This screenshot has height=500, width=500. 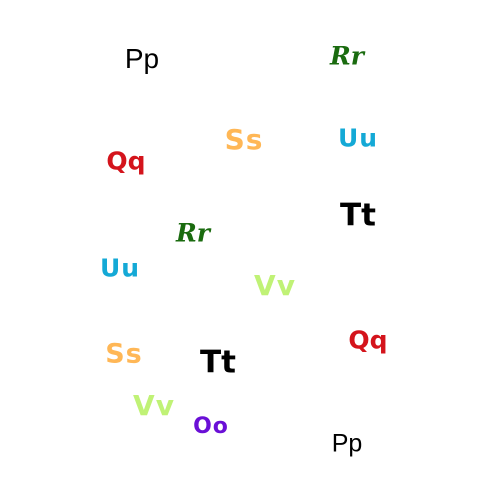 I want to click on letter-pair-oo: Oo, so click(x=211, y=426).